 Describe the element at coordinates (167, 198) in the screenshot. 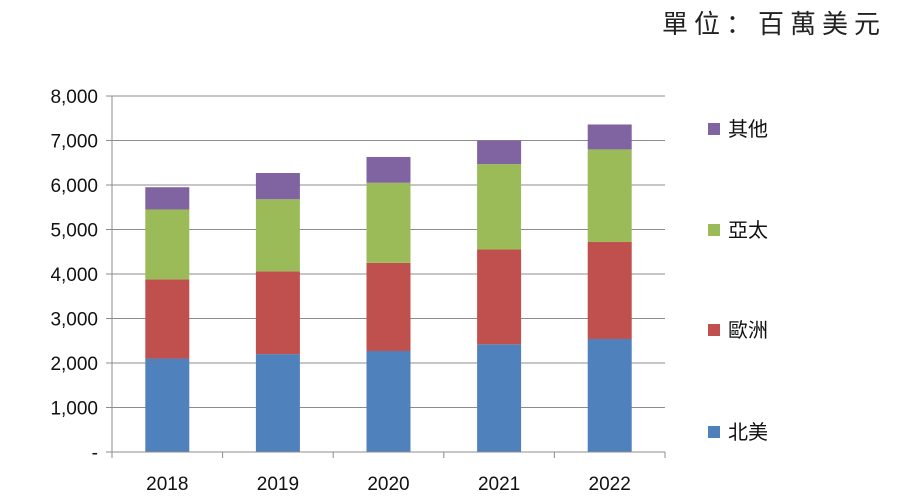

I see `bar-2018-其他` at that location.